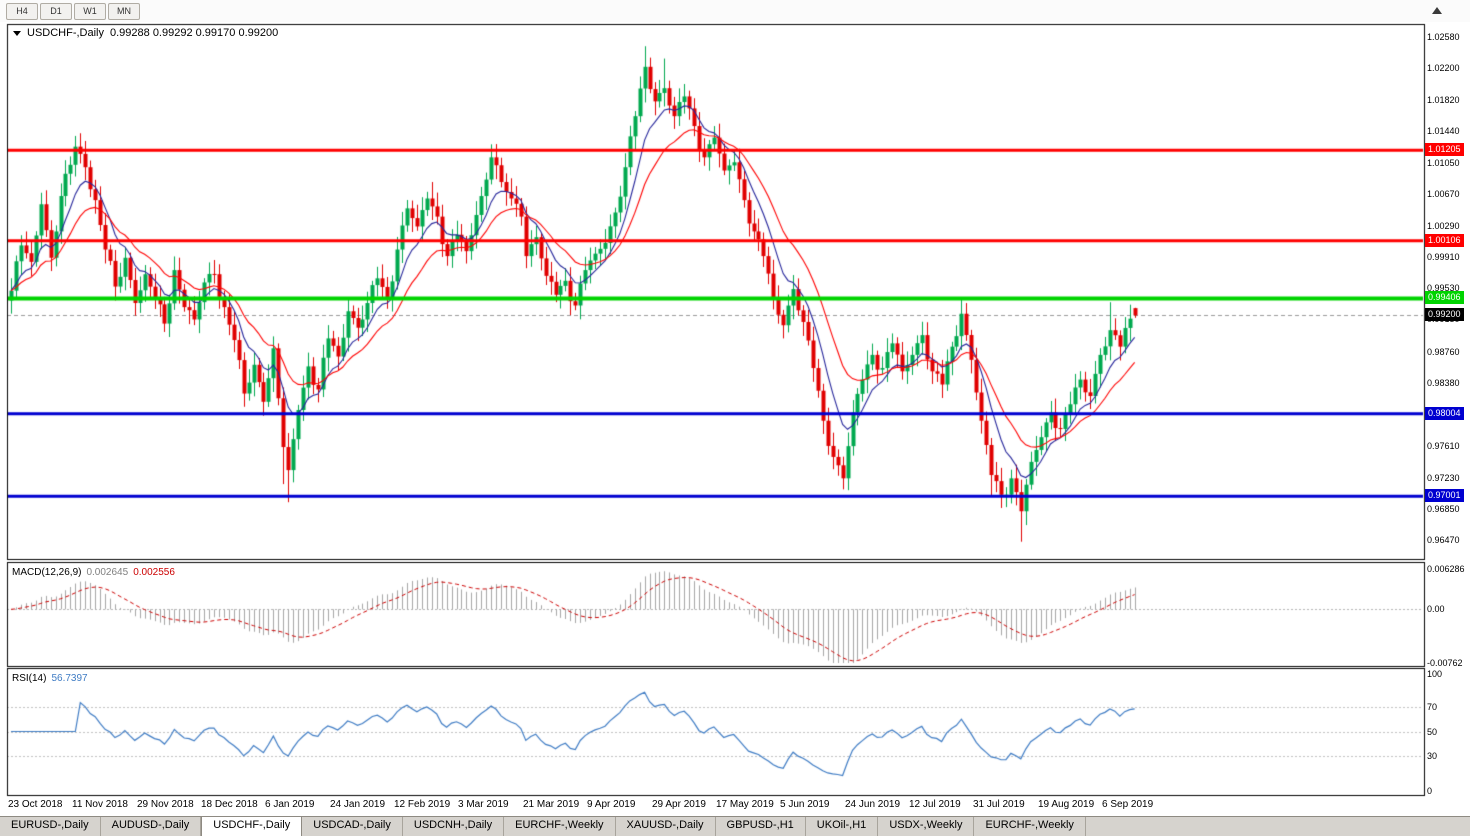  I want to click on chart-tab-usdchf-daily: USDCHF-,Daily, so click(252, 826).